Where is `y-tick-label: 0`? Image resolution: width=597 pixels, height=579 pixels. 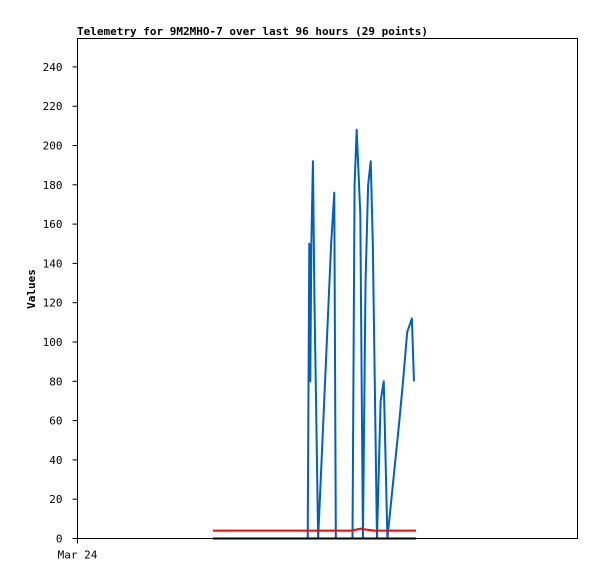 y-tick-label: 0 is located at coordinates (59, 539).